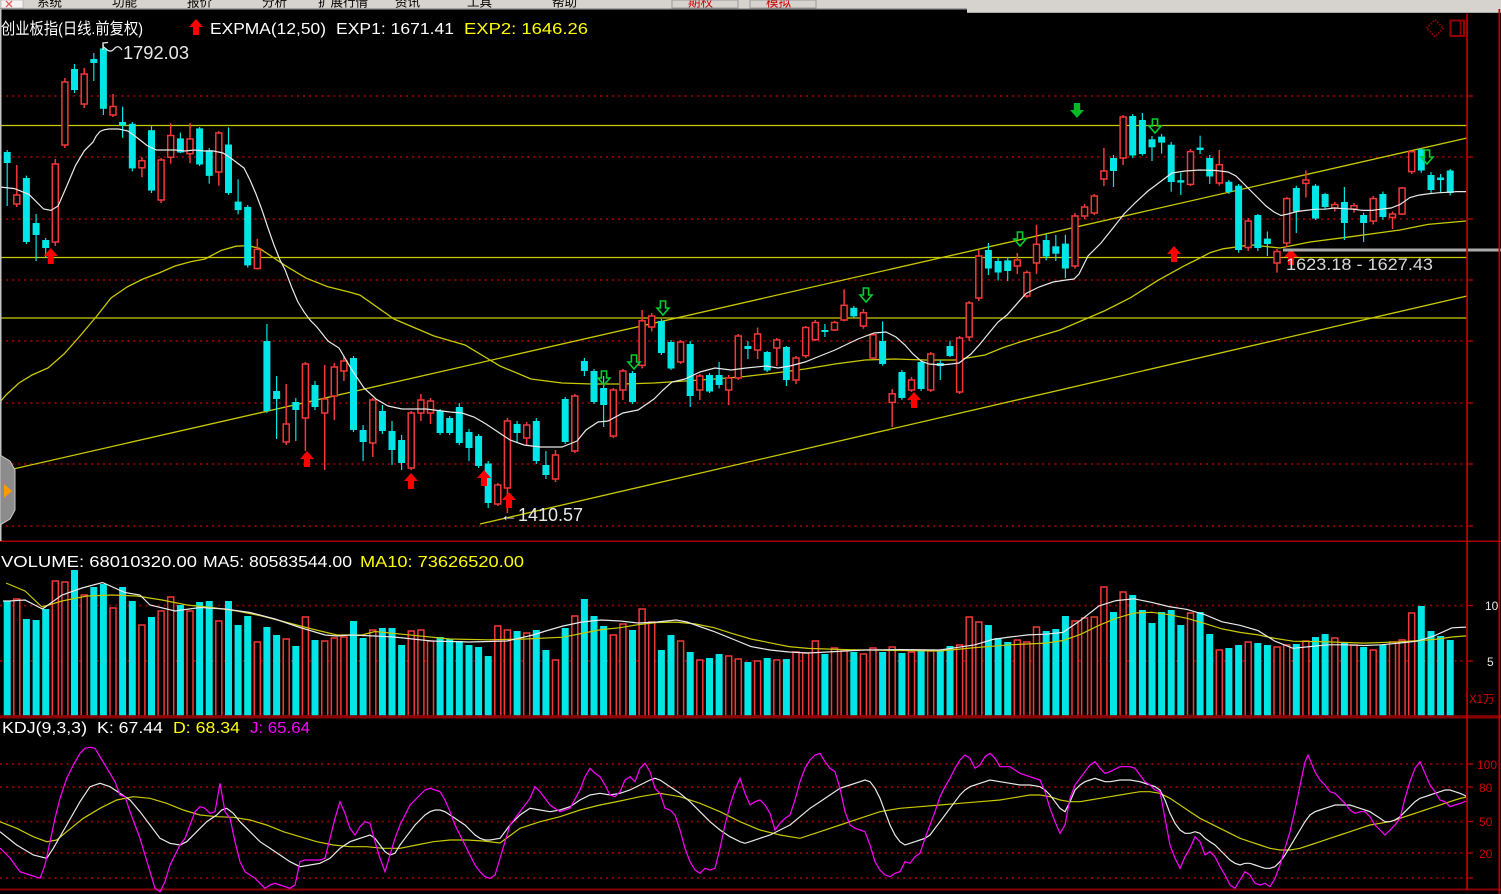 This screenshot has width=1501, height=894. Describe the element at coordinates (1490, 662) in the screenshot. I see `svg-text: 5` at that location.